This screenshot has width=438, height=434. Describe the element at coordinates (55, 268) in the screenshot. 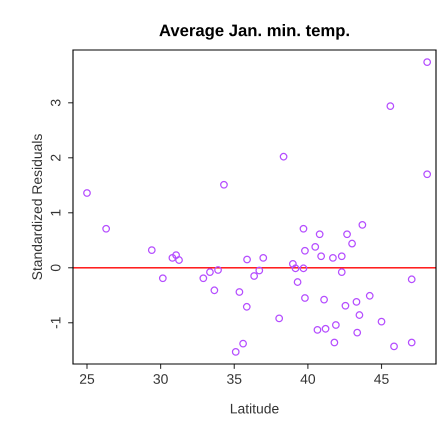

I see `y-tick-label: 0` at that location.